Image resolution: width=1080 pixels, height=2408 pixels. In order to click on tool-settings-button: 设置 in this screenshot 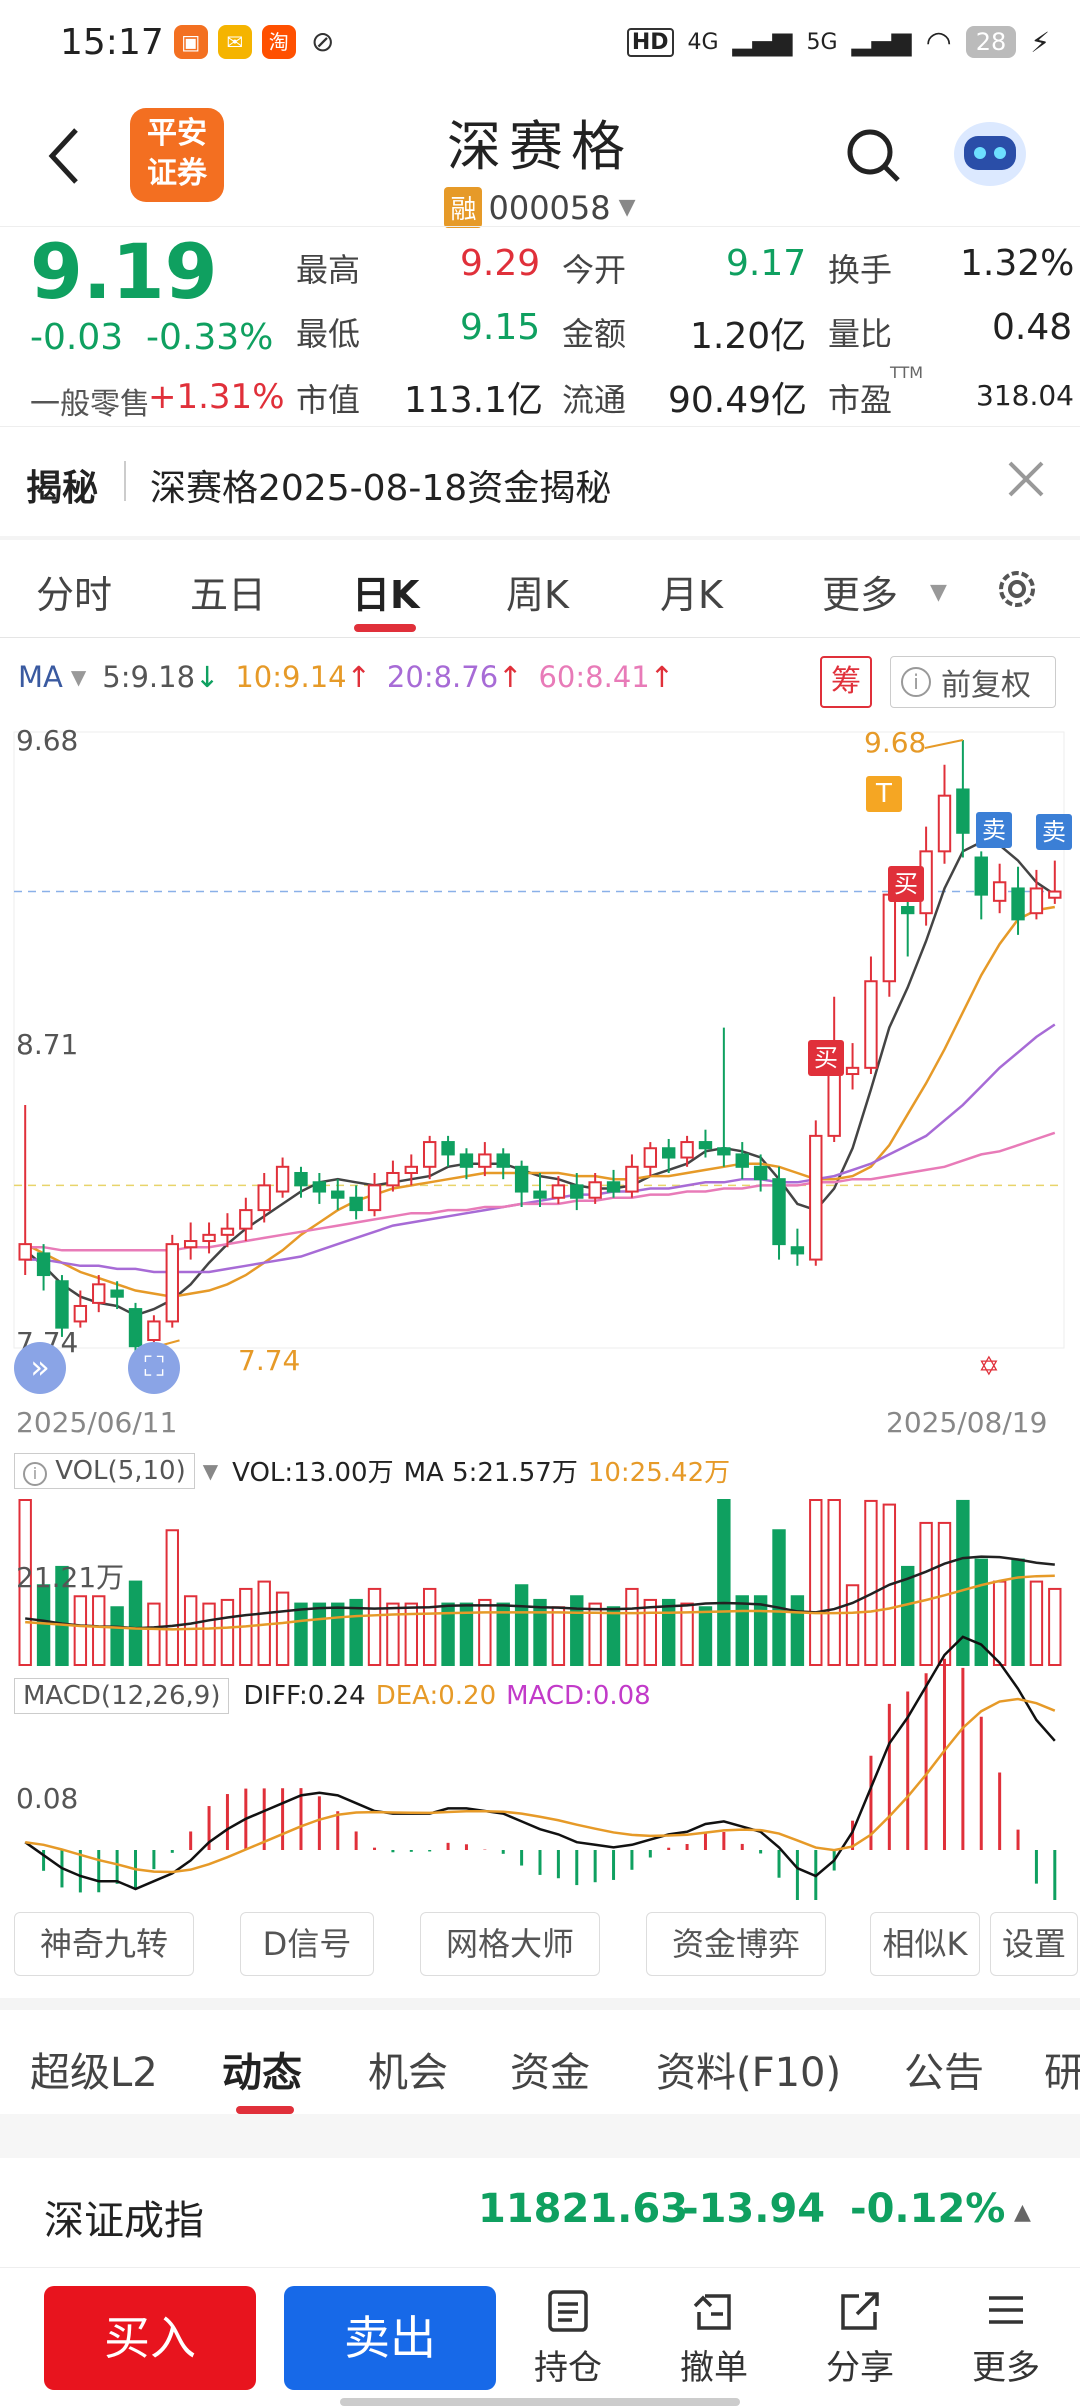, I will do `click(1034, 1944)`.